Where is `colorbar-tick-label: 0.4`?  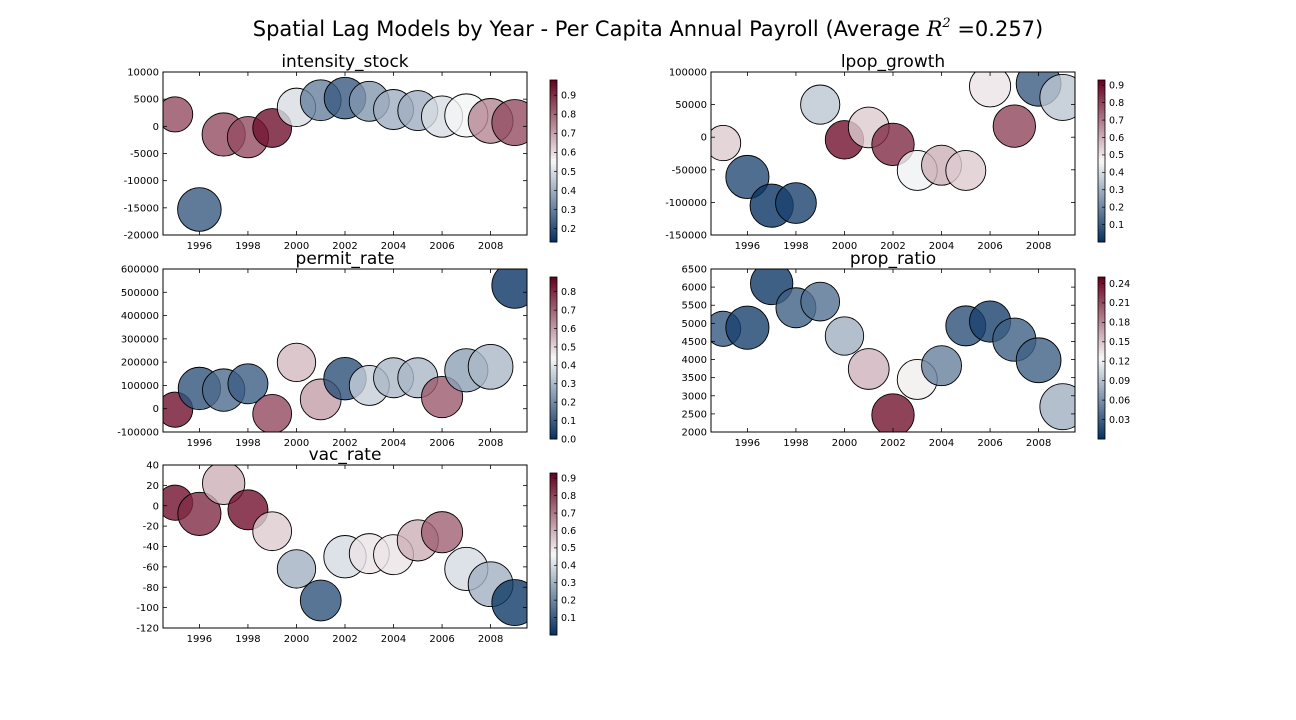
colorbar-tick-label: 0.4 is located at coordinates (568, 191).